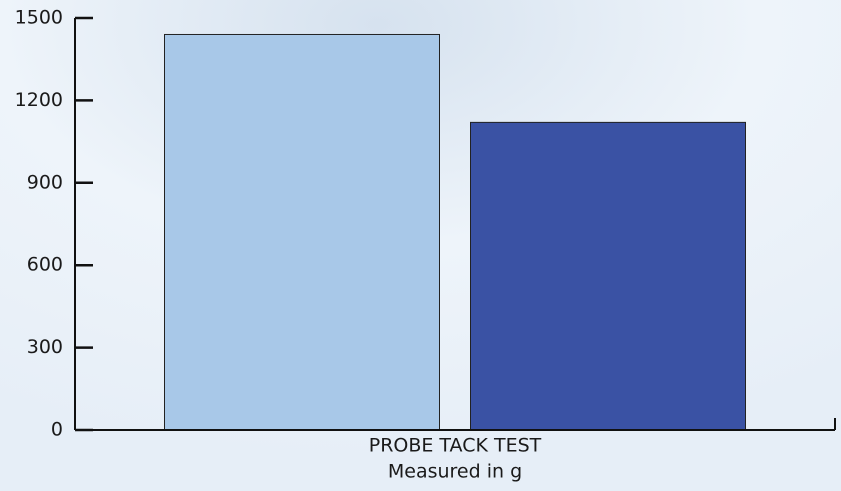 The width and height of the screenshot is (841, 491). I want to click on y-tick-label: 900, so click(45, 182).